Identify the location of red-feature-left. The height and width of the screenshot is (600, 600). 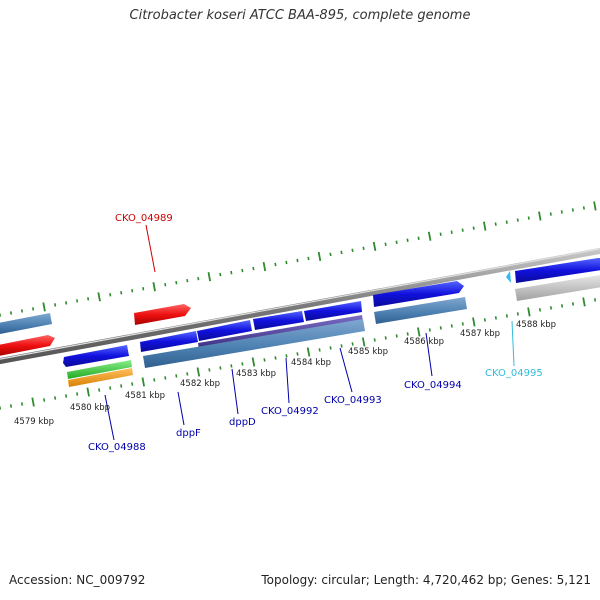
(27, 345).